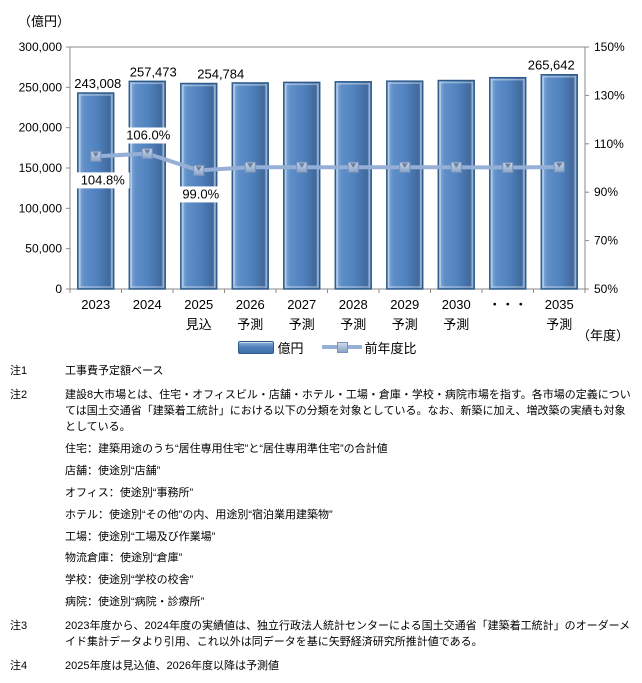 This screenshot has width=642, height=683. I want to click on ratio-label-2024: 106.0%, so click(148, 134).